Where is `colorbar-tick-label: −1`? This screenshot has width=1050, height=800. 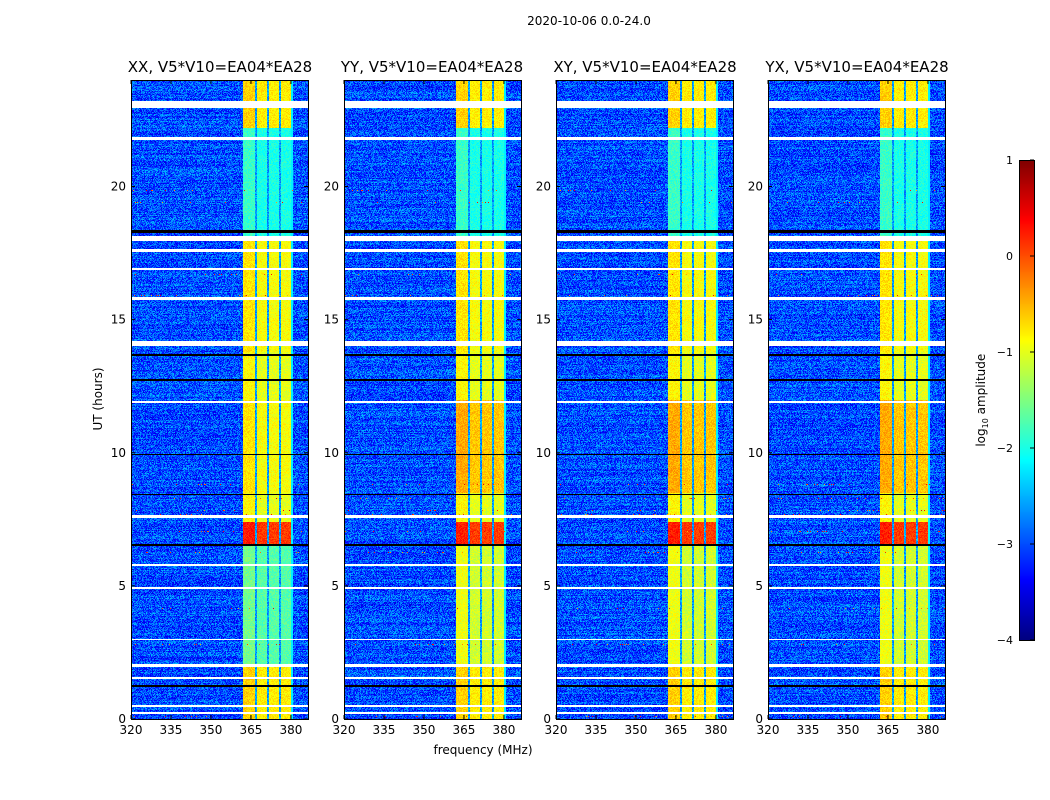 colorbar-tick-label: −1 is located at coordinates (1005, 352).